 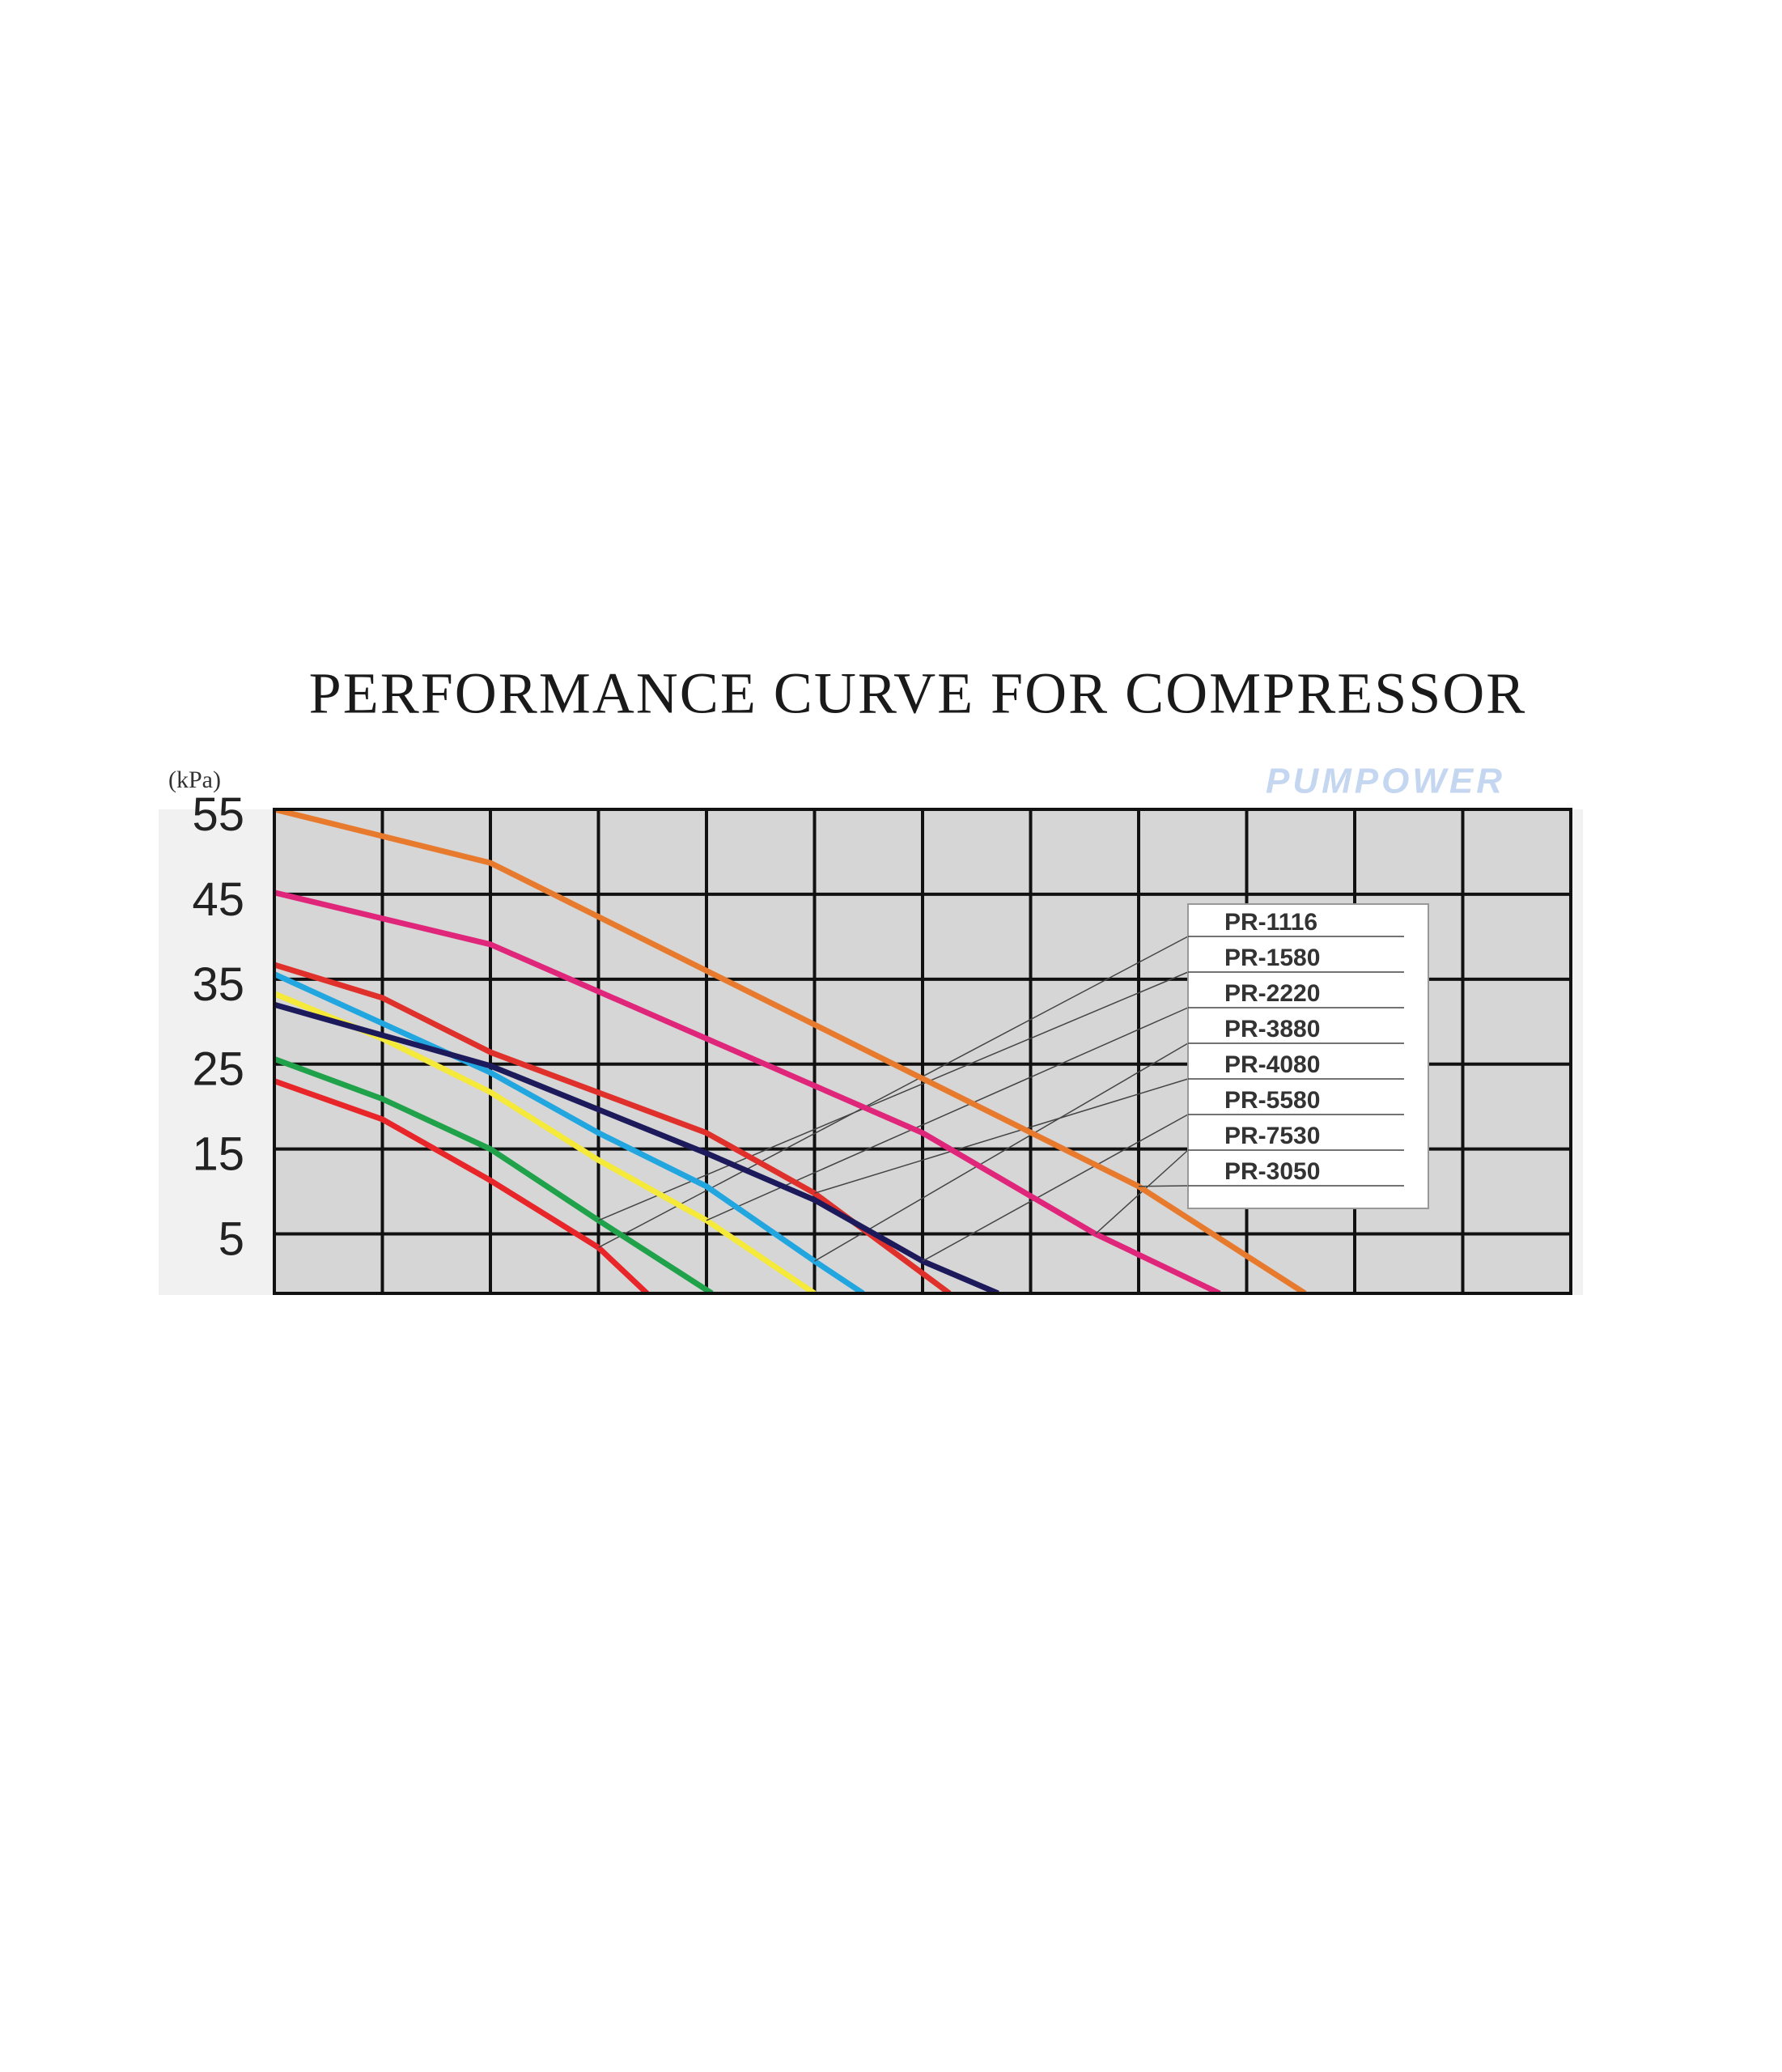 I want to click on series-group, so click(x=790, y=1051).